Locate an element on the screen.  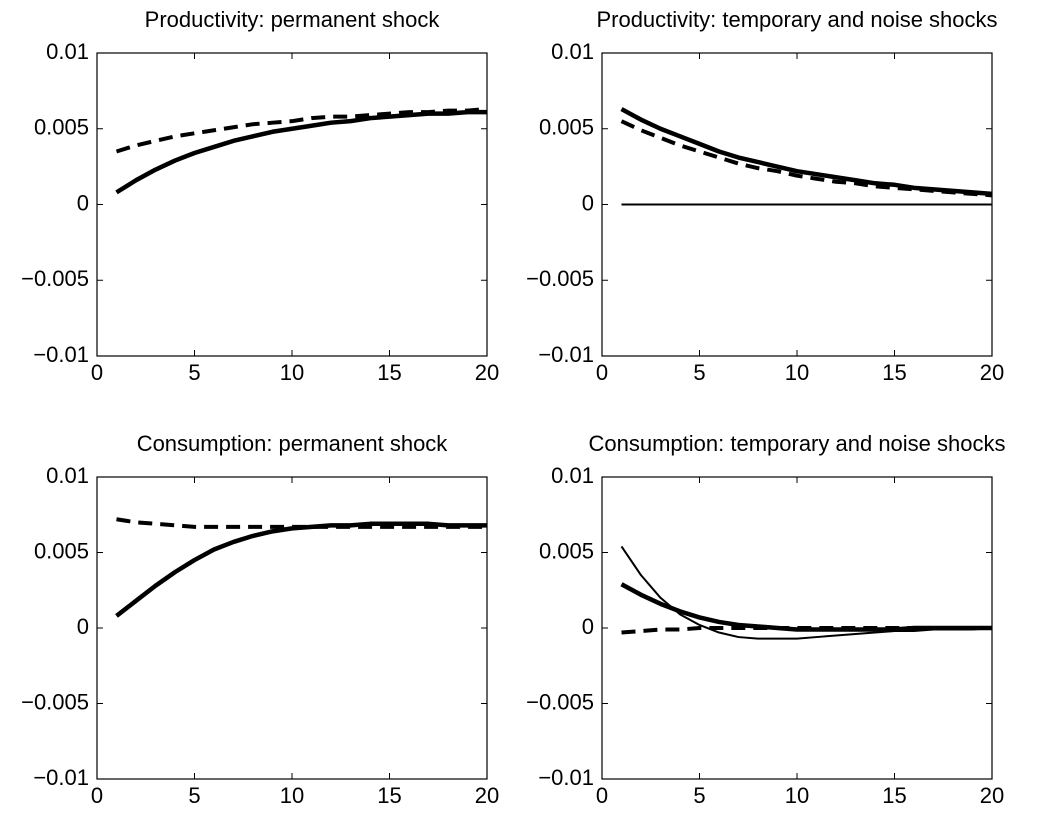
subplot-title: Productivity: permanent shock is located at coordinates (293, 19).